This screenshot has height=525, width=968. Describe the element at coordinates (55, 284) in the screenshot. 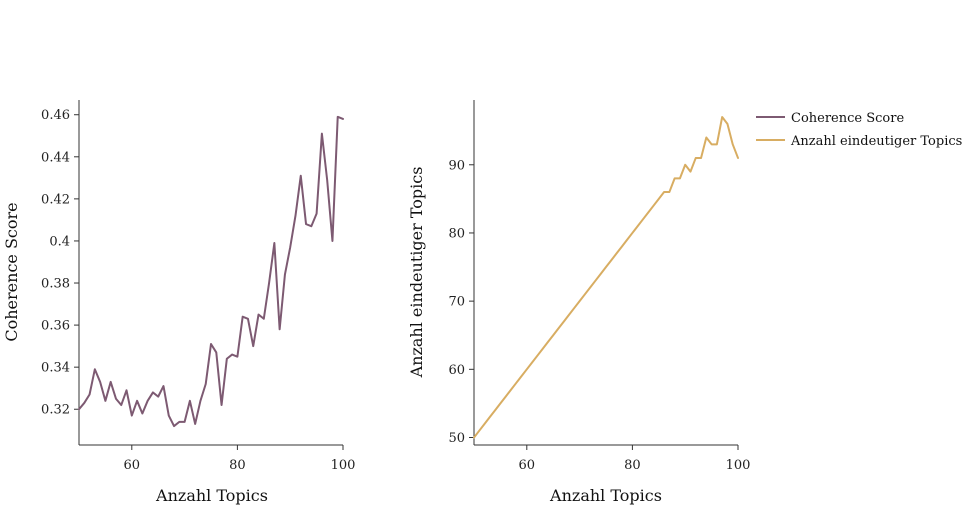

I see `y-tick-label: 0.38` at that location.